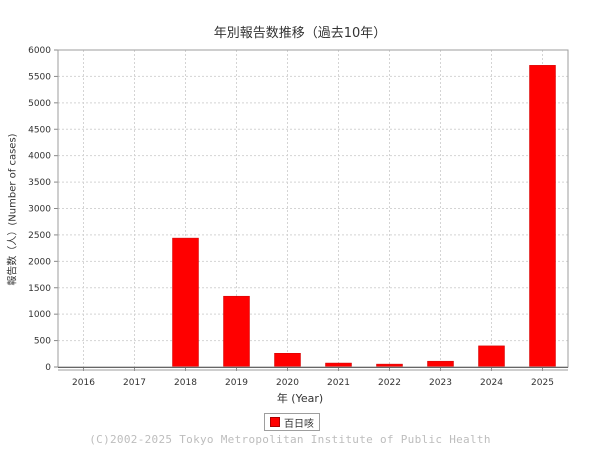 This screenshot has height=459, width=600. What do you see at coordinates (185, 383) in the screenshot?
I see `x-tick-label: 2018` at bounding box center [185, 383].